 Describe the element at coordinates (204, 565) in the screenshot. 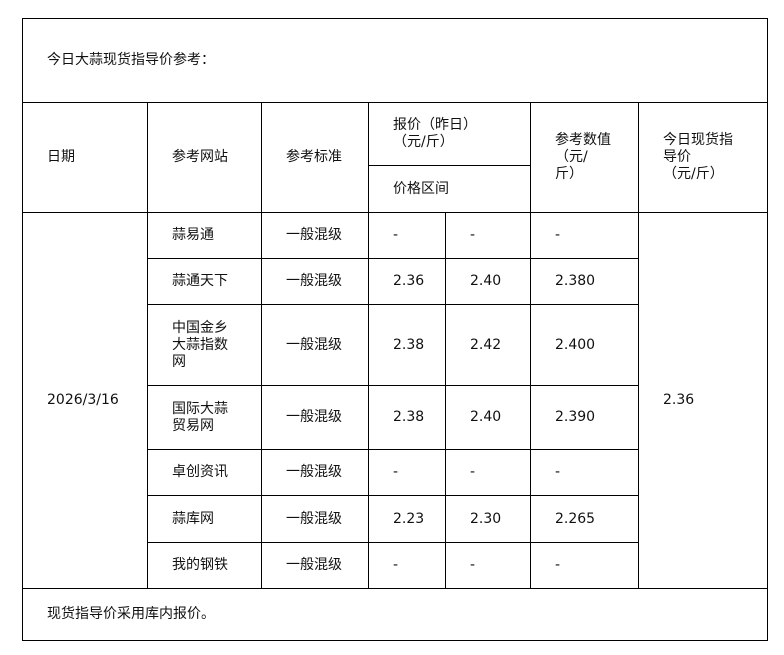

I see `site-cell: 我的钢铁` at that location.